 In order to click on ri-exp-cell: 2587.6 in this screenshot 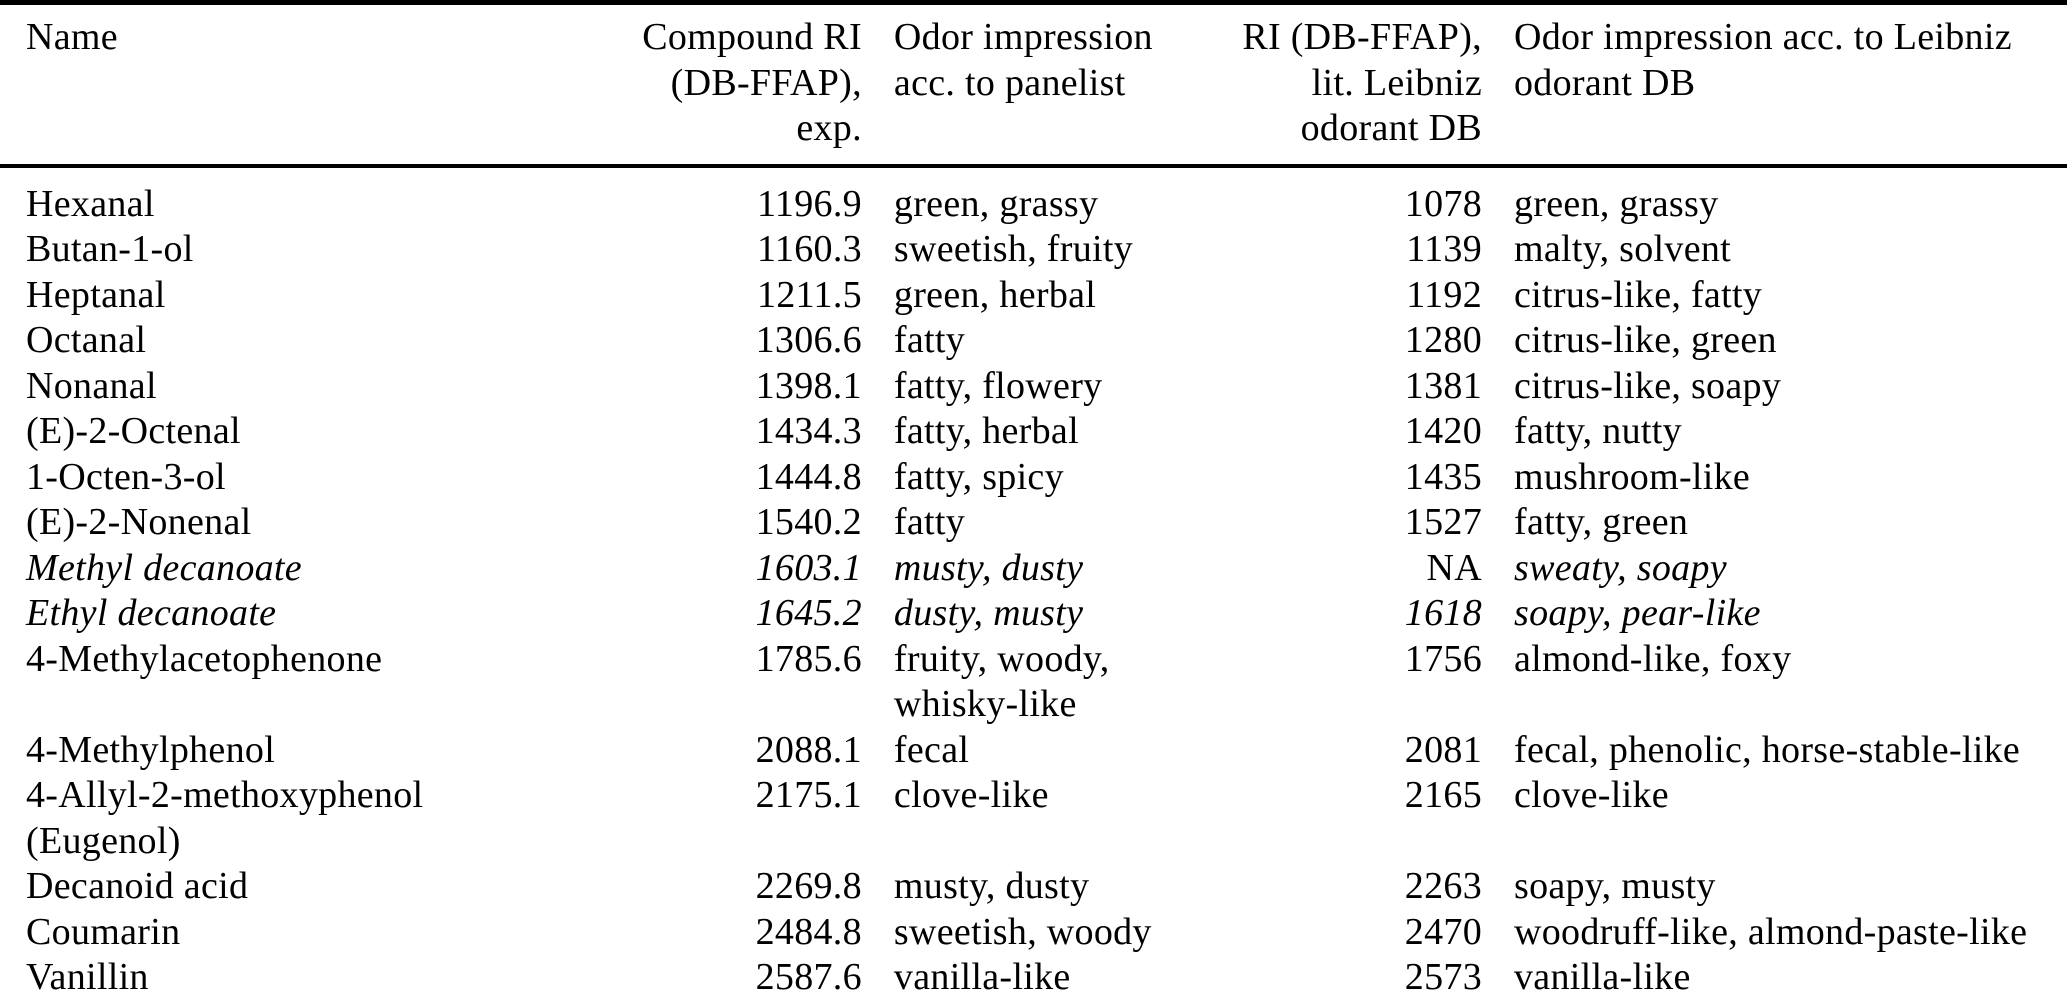, I will do `click(808, 977)`.